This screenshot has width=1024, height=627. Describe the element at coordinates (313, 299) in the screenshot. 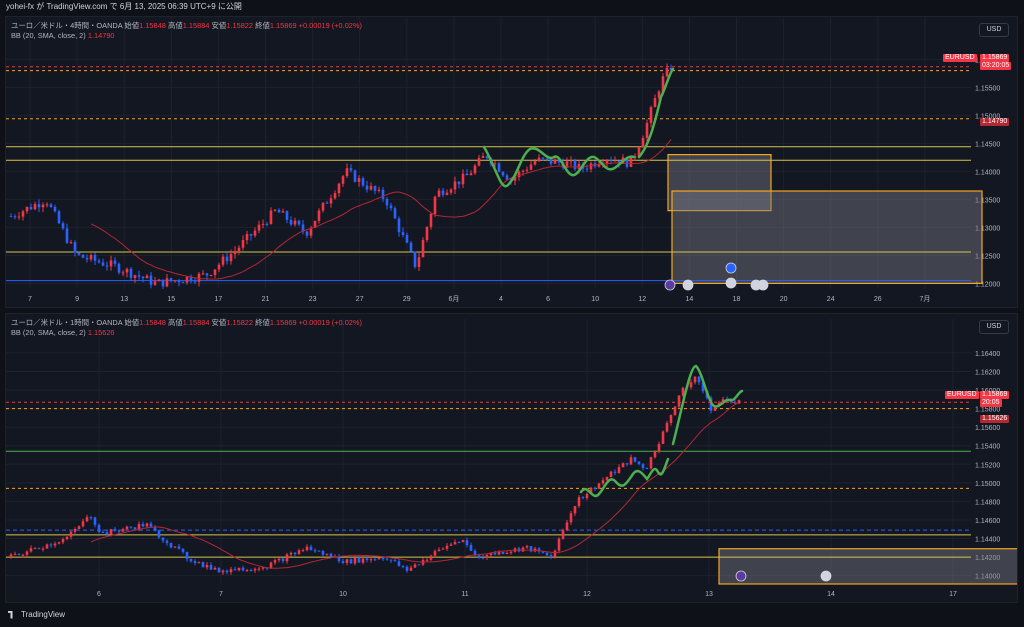

I see `time-axis-label: 23` at that location.